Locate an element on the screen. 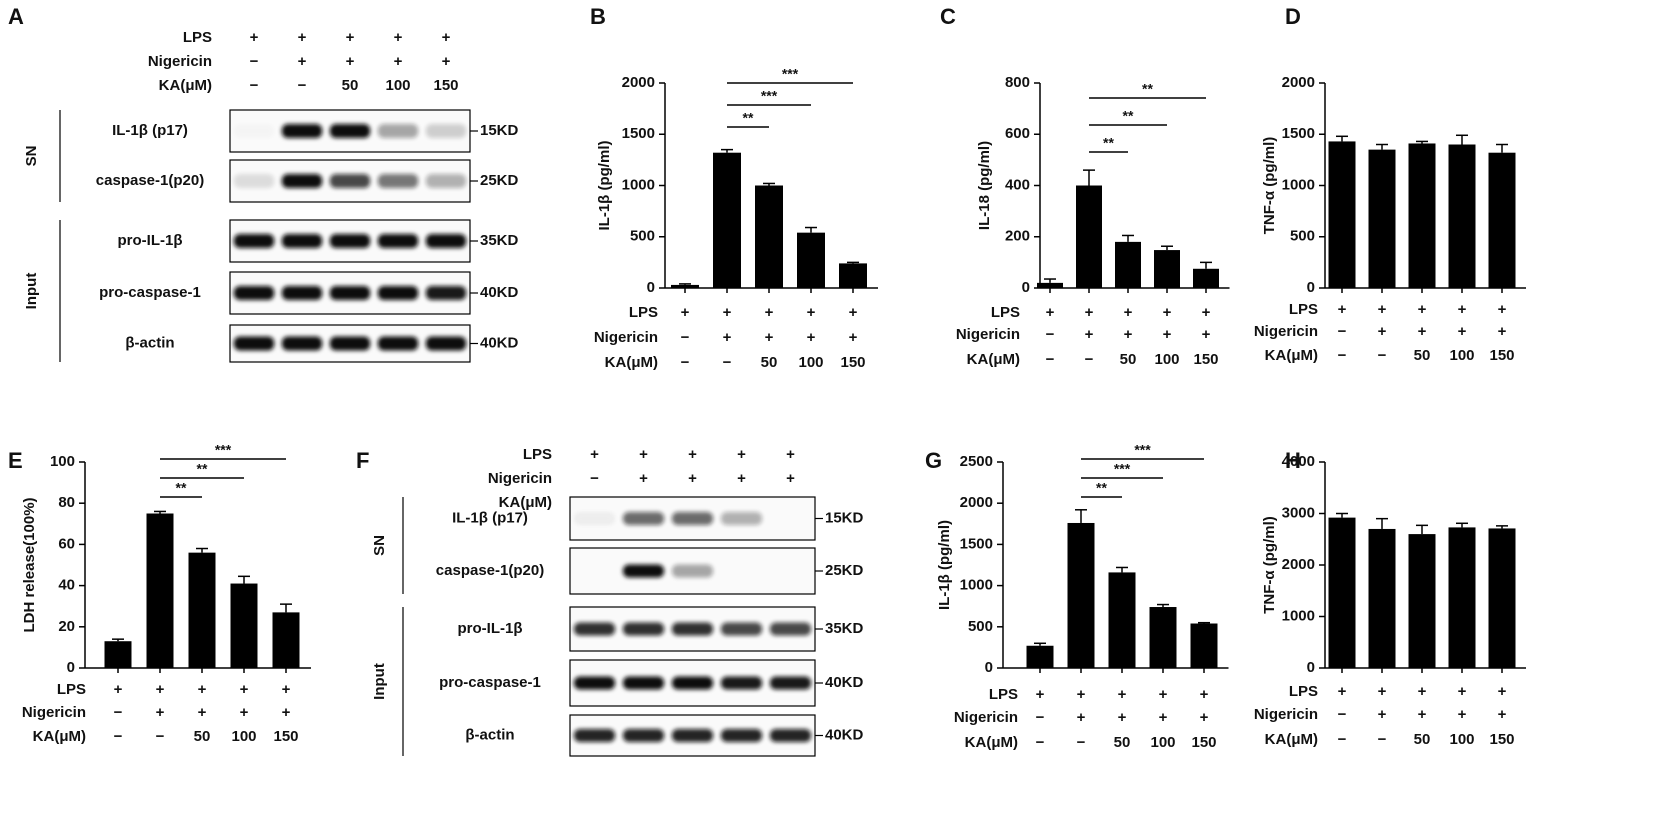 The image size is (1654, 814). blot-row-name: IL-1β (p17) is located at coordinates (150, 130).